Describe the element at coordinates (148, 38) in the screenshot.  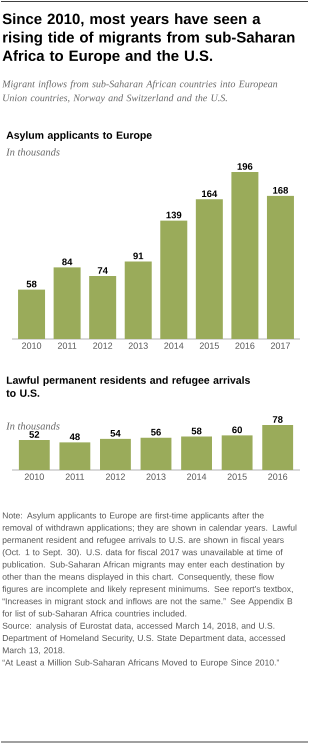
I see `text: Since 2010, most years have seen a rising tide of migrants from sub-Saharan Africa to Europe and the U.S.` at that location.